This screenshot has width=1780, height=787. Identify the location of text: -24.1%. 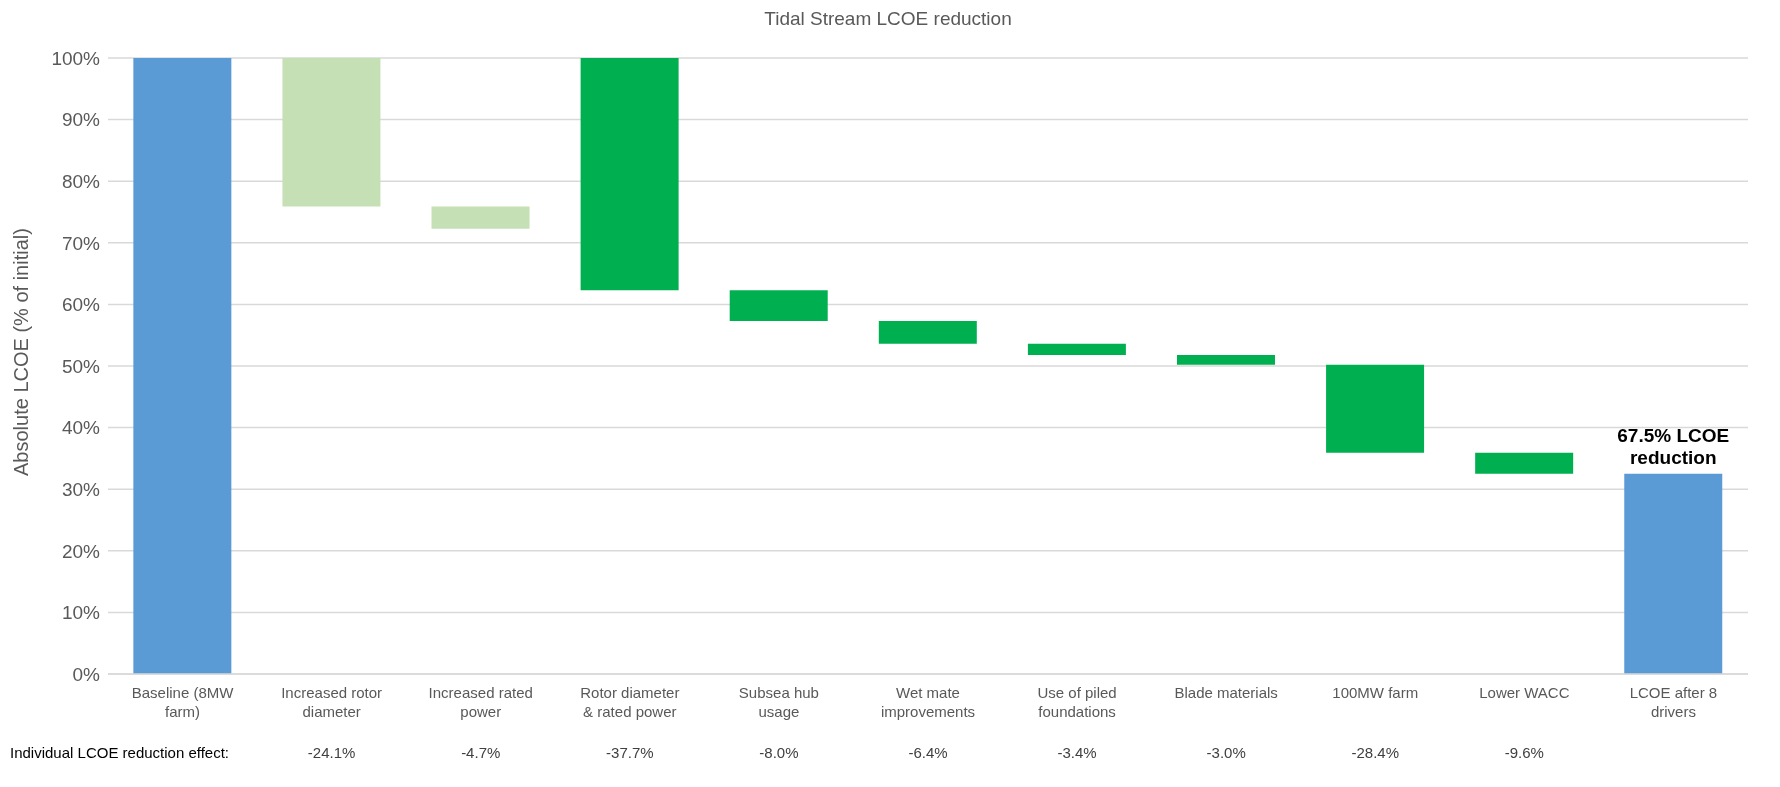
(331, 752).